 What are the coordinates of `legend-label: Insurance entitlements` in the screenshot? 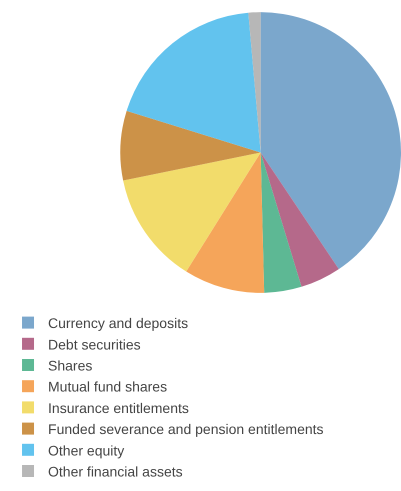 It's located at (118, 408).